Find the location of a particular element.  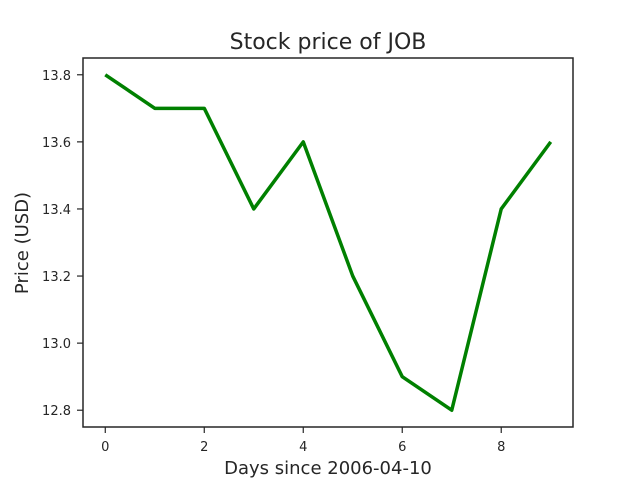

x-axis-label: Days since 2006-04-10 is located at coordinates (328, 468).